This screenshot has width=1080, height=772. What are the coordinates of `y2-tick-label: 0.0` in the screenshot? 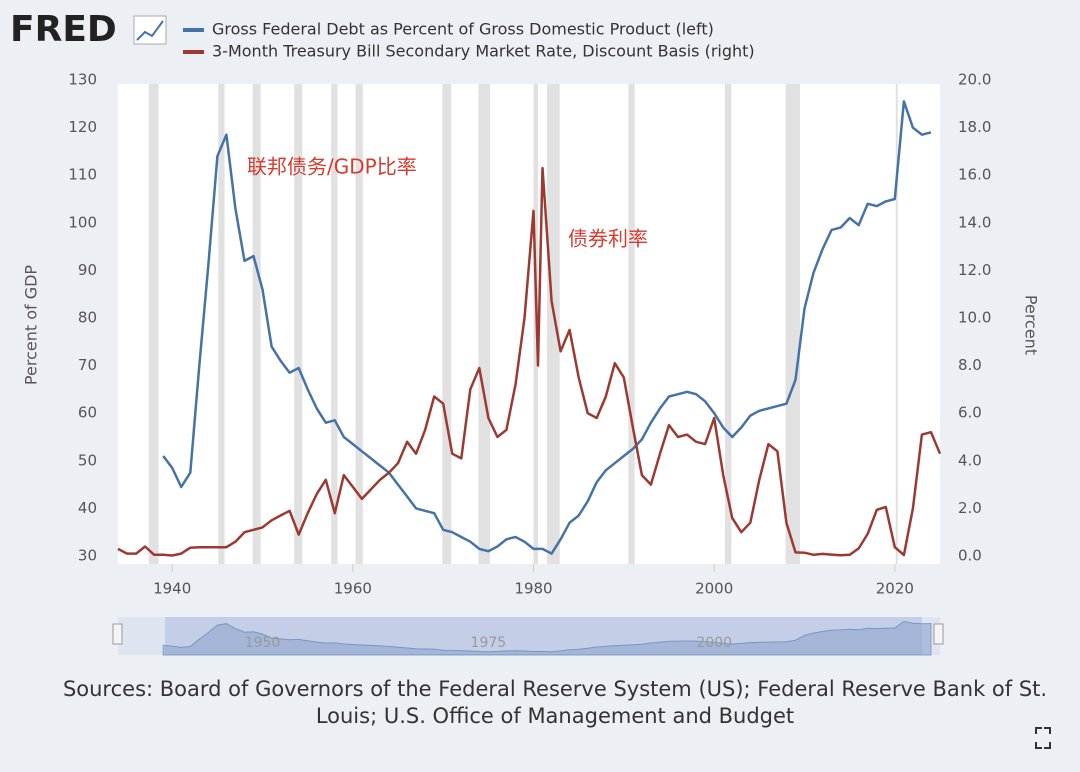 It's located at (970, 556).